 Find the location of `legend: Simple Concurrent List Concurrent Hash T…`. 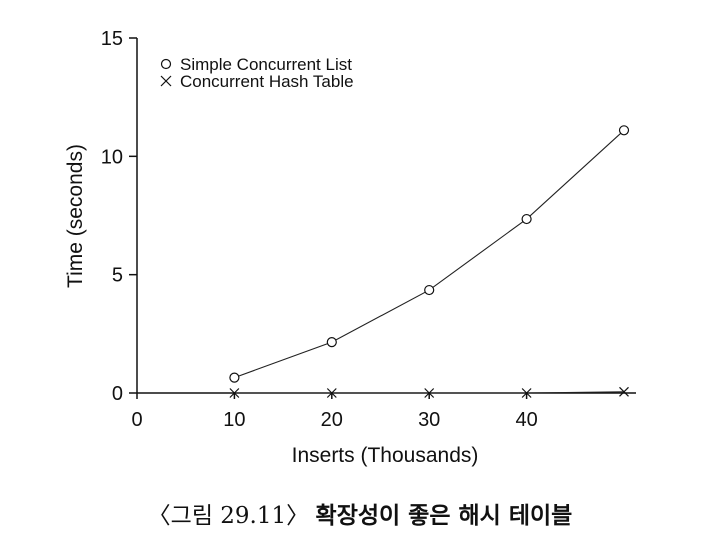

legend: Simple Concurrent List Concurrent Hash T… is located at coordinates (257, 73).